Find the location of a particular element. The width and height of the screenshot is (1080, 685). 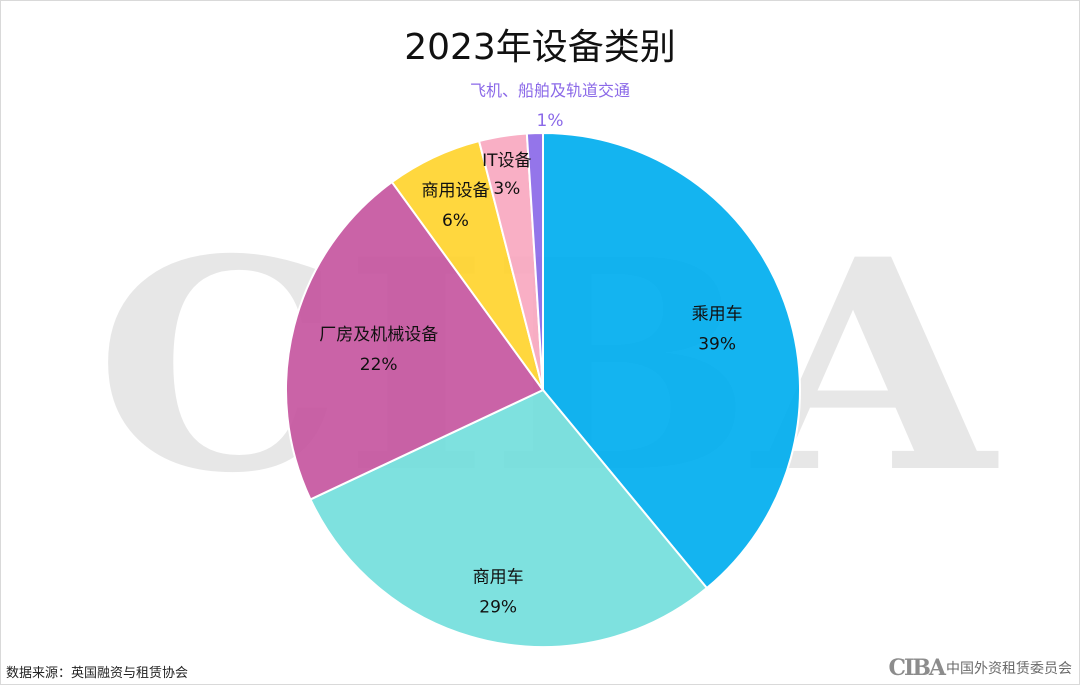

slice-value-label-1: 39% is located at coordinates (717, 344).